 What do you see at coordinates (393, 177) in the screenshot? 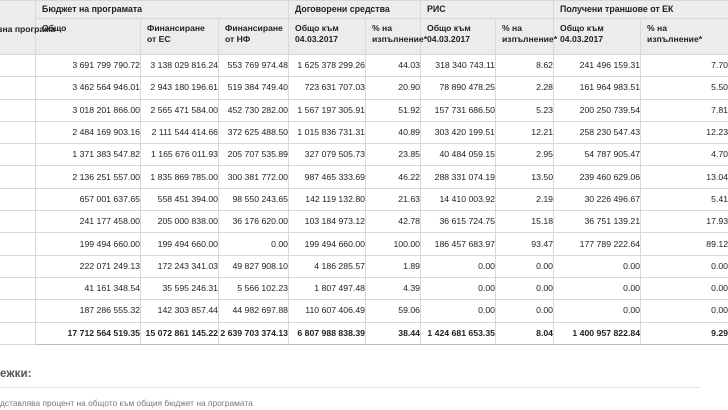
I see `cell-contracted-percent: 46.22` at bounding box center [393, 177].